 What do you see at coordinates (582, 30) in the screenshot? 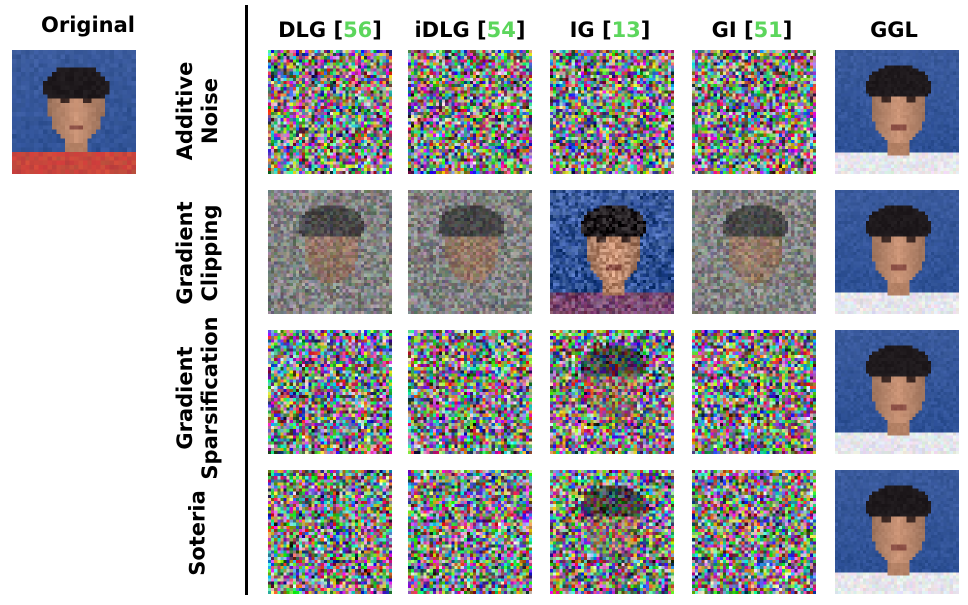
I see `column-name: IG` at bounding box center [582, 30].